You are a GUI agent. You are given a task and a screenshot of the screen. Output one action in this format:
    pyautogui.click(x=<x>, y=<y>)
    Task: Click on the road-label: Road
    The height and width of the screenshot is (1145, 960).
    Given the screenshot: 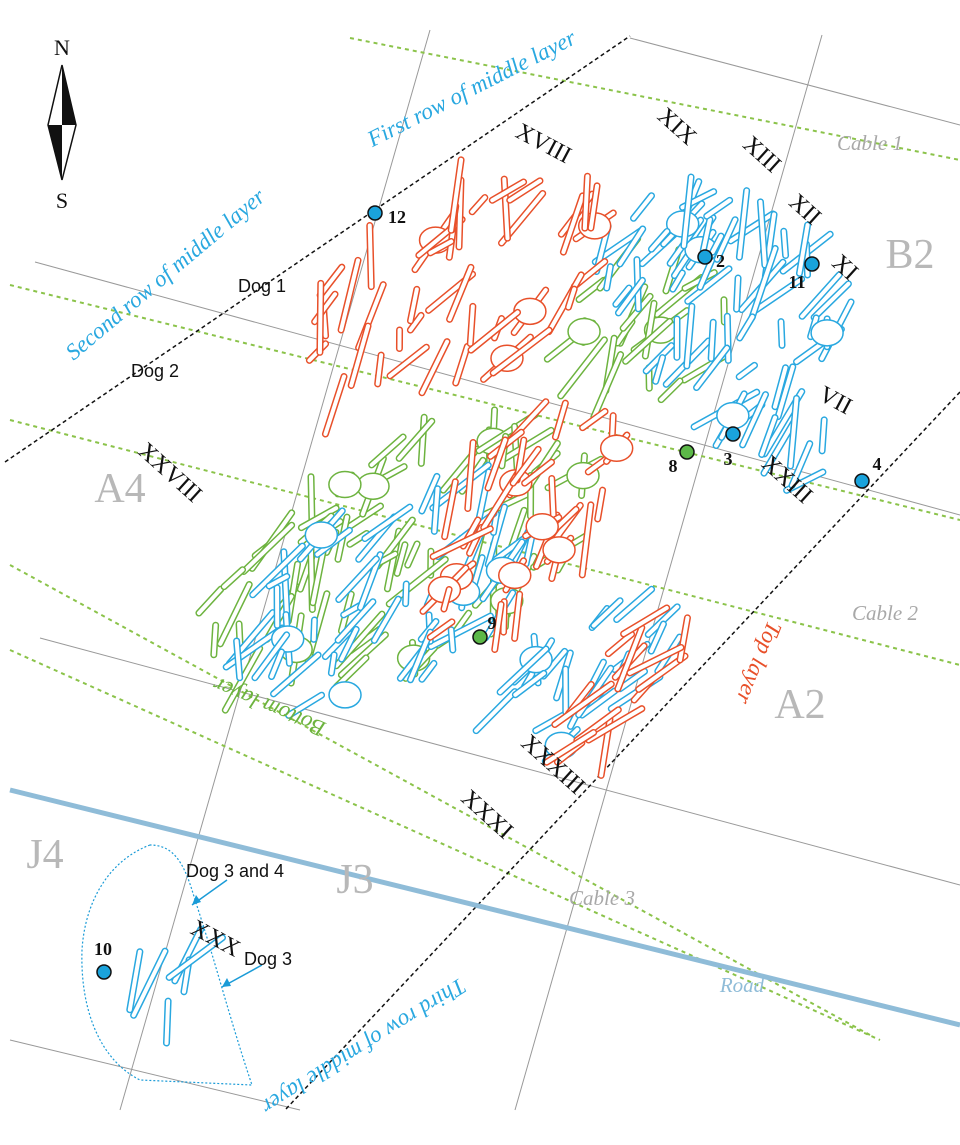 What is the action you would take?
    pyautogui.click(x=742, y=985)
    